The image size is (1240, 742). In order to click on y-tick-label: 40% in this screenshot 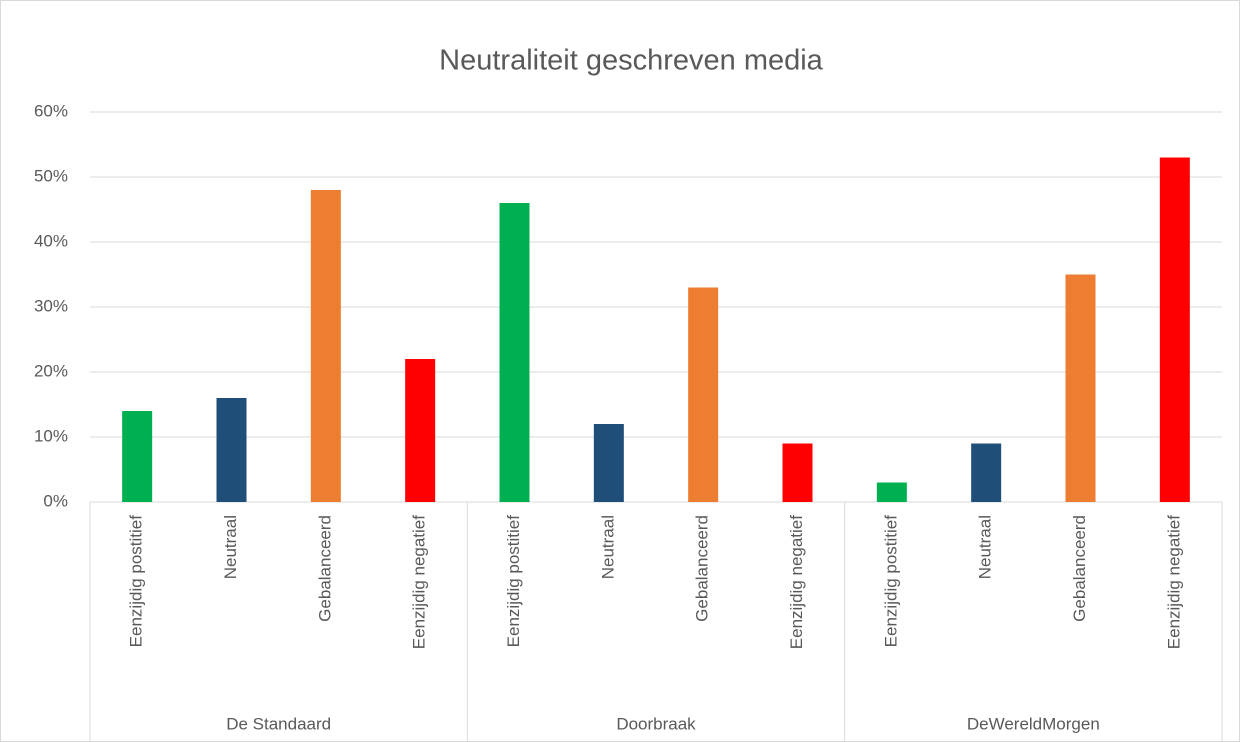, I will do `click(51, 240)`.